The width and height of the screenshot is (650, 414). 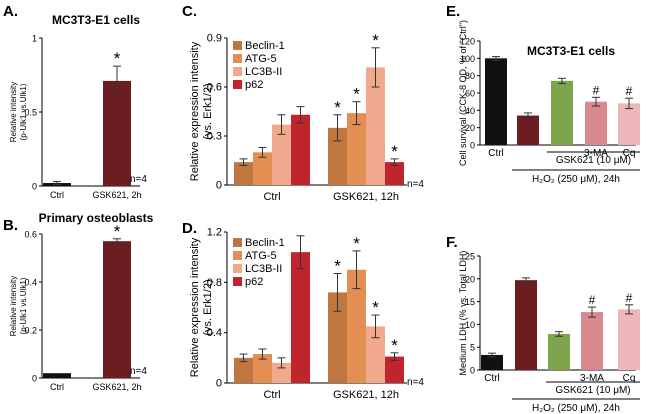 I want to click on y-tick-label: 1, so click(x=34, y=39).